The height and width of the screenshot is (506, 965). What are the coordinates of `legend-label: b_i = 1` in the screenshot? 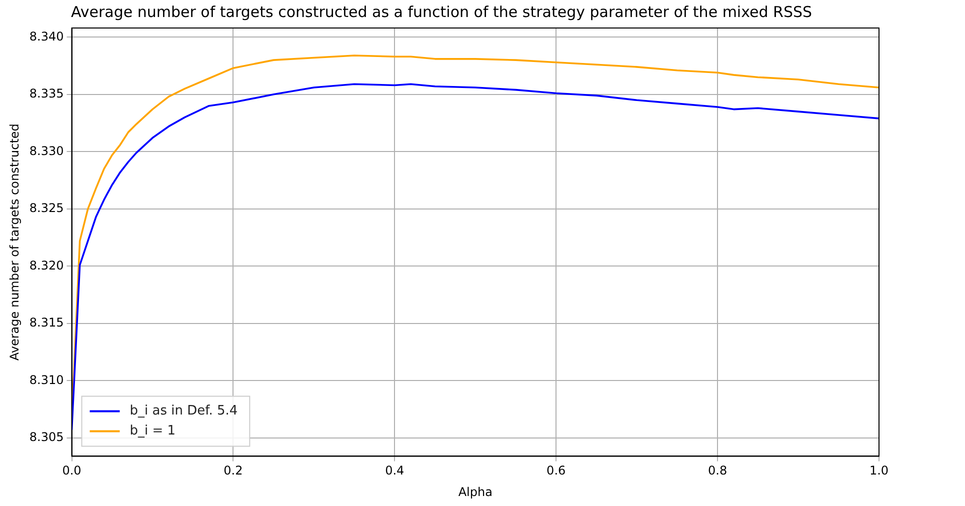 It's located at (153, 431).